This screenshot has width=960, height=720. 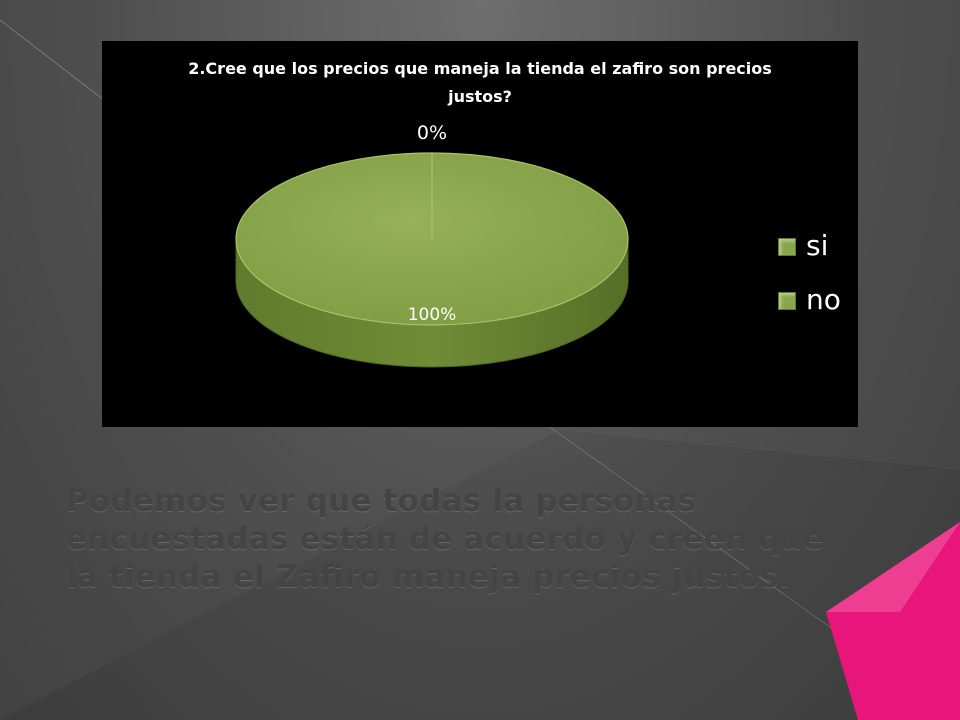 I want to click on accent-arrow-highlight, so click(x=893, y=567).